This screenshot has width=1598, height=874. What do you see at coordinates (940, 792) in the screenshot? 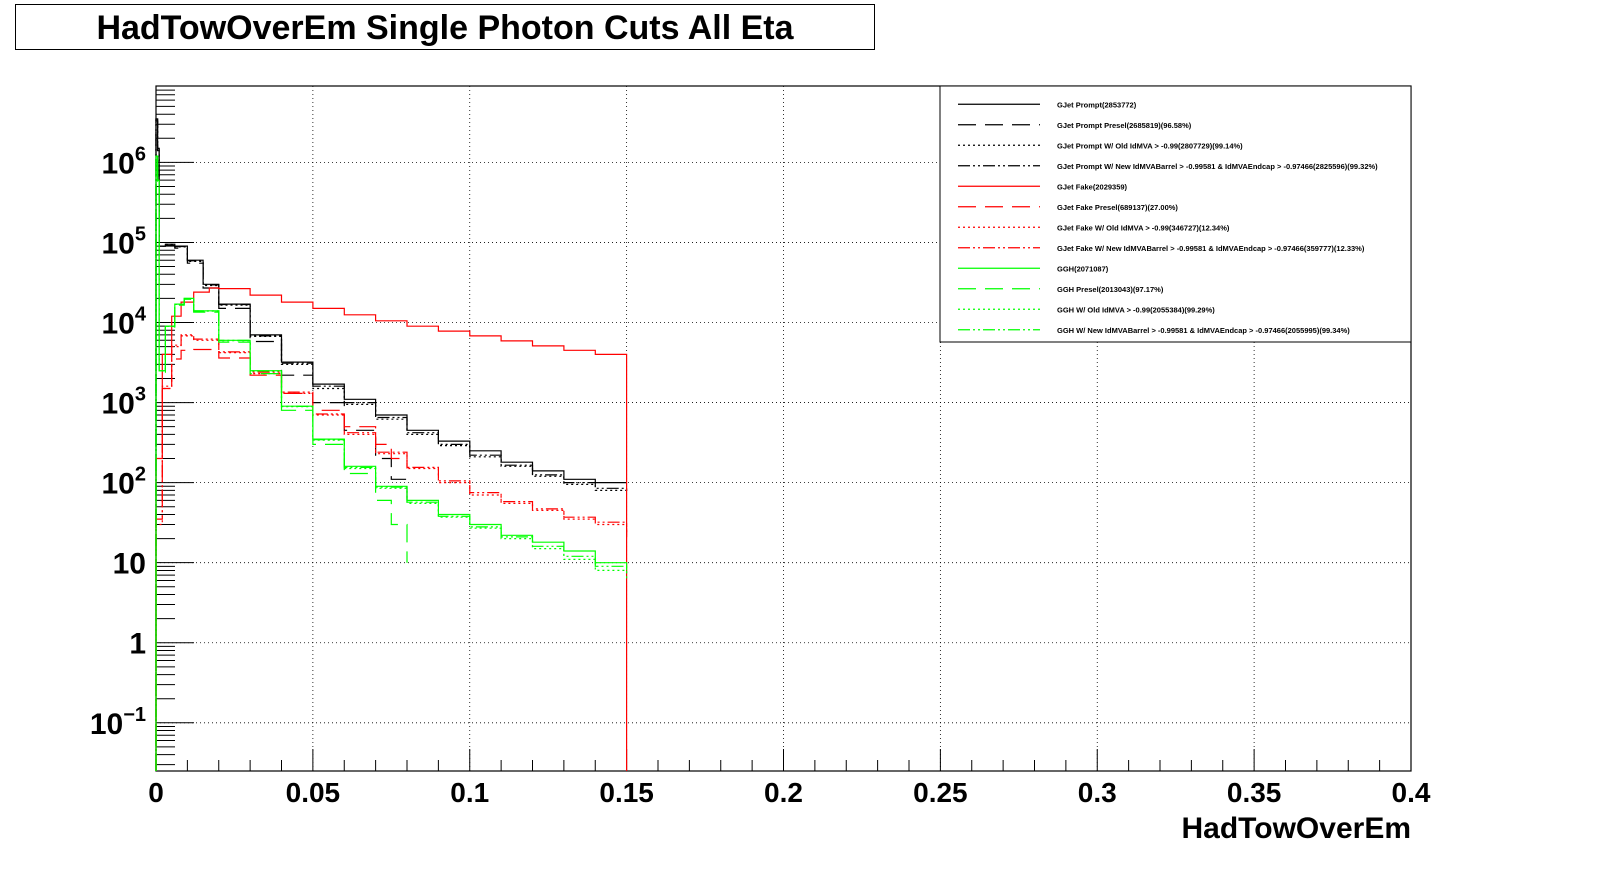
I see `x-tick-label: 0.25` at bounding box center [940, 792].